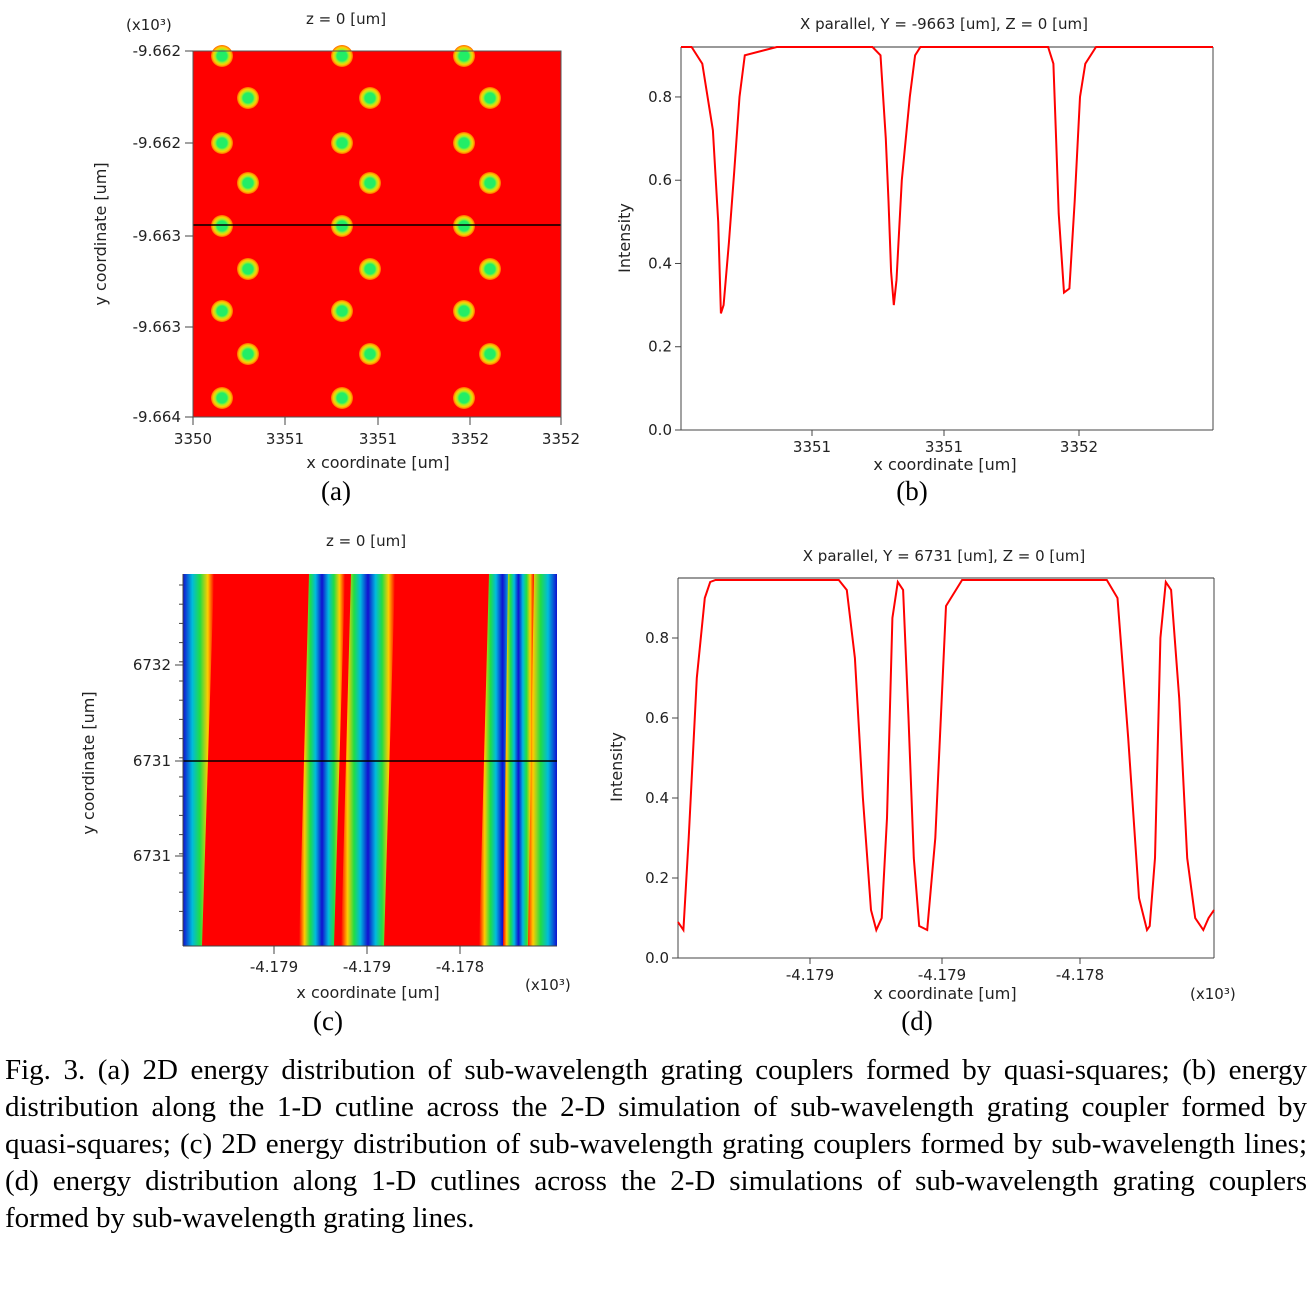 Image resolution: width=1312 pixels, height=1314 pixels. What do you see at coordinates (657, 958) in the screenshot?
I see `panel-d-y-tick-label: 0.0` at bounding box center [657, 958].